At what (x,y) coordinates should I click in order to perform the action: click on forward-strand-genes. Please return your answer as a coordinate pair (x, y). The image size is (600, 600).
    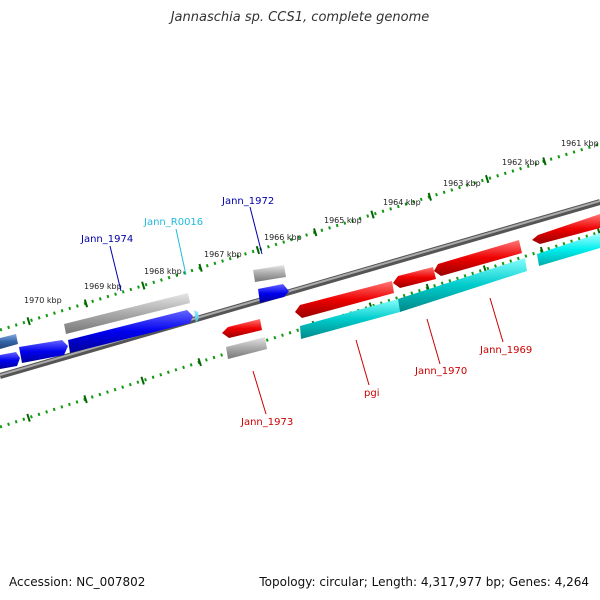
    Looking at the image, I should click on (144, 317).